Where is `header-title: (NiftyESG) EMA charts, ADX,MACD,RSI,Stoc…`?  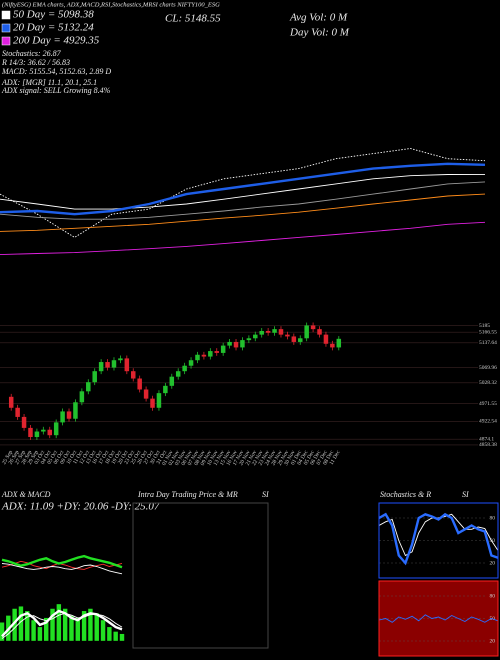 header-title: (NiftyESG) EMA charts, ADX,MACD,RSI,Stoc… is located at coordinates (111, 4).